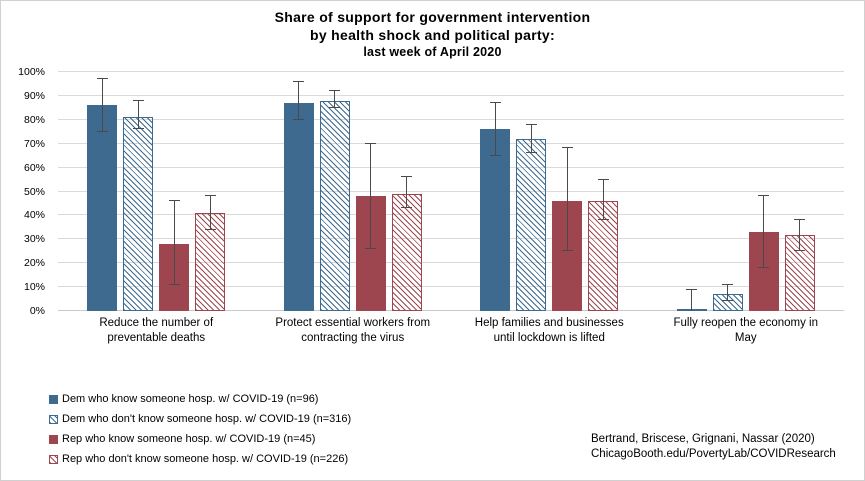 This screenshot has height=481, width=865. Describe the element at coordinates (34, 167) in the screenshot. I see `y-tick-label: 60%` at that location.